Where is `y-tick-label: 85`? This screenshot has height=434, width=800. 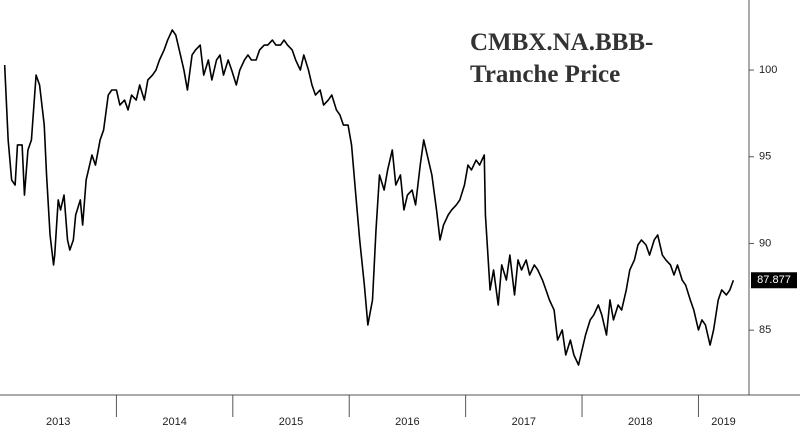
y-tick-label: 85 is located at coordinates (765, 330).